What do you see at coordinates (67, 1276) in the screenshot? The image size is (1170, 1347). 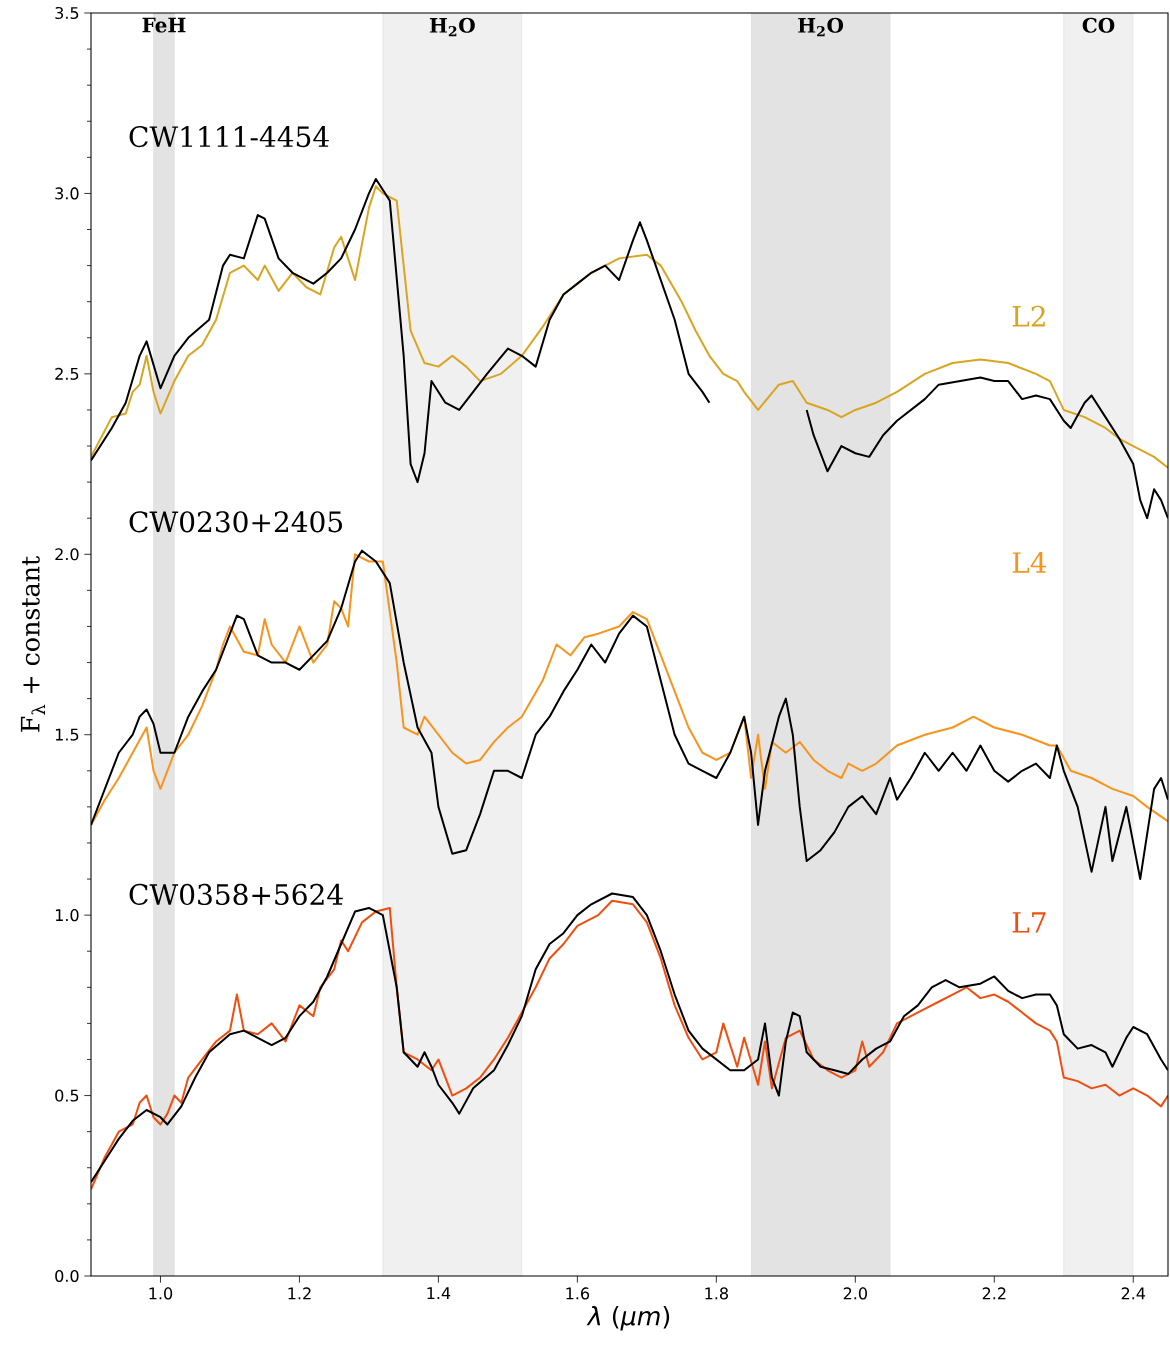 I see `y-tick-label: 0.0` at bounding box center [67, 1276].